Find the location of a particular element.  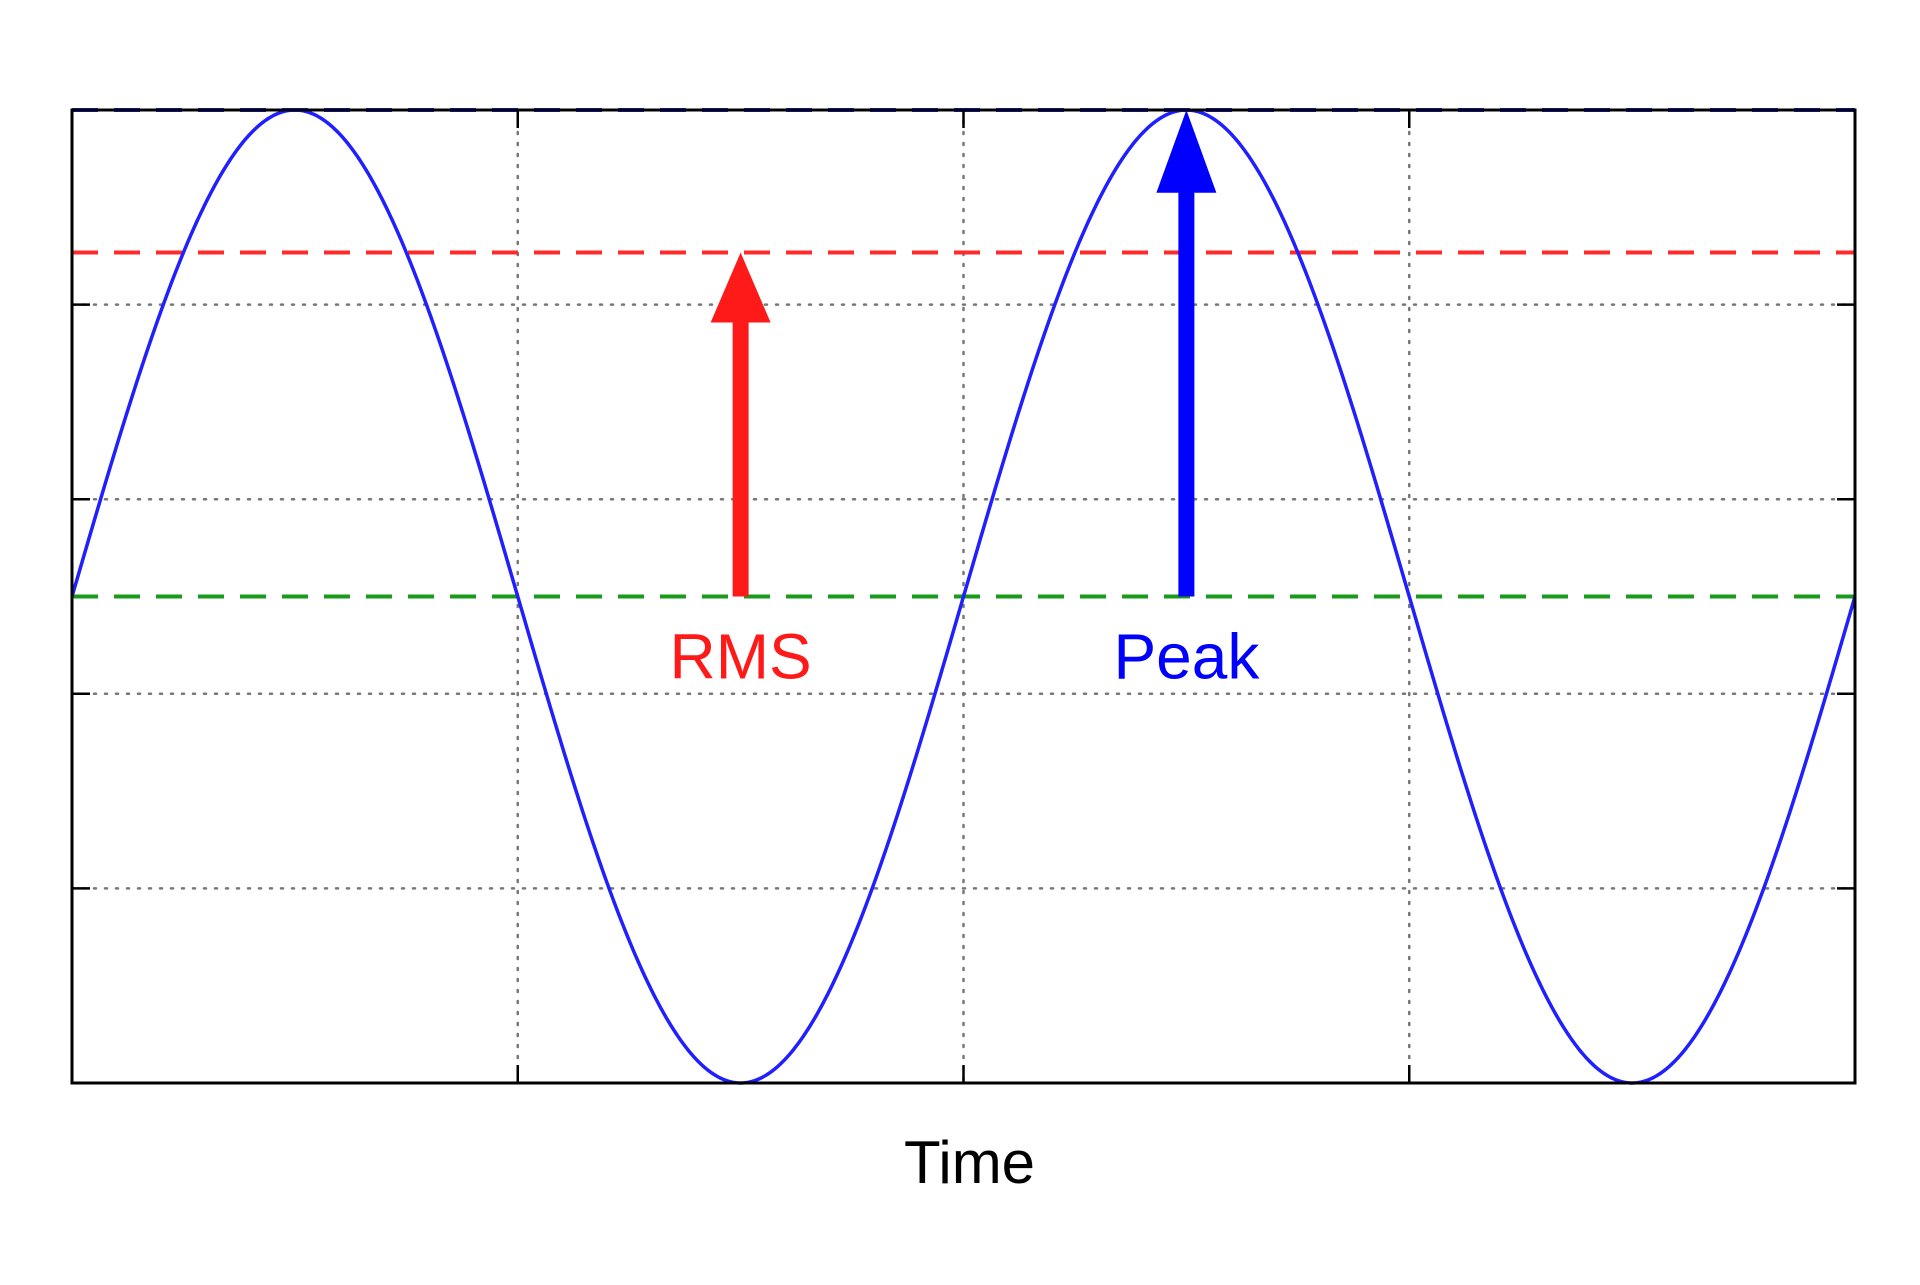

peak-arrow-shaft is located at coordinates (1186, 393).